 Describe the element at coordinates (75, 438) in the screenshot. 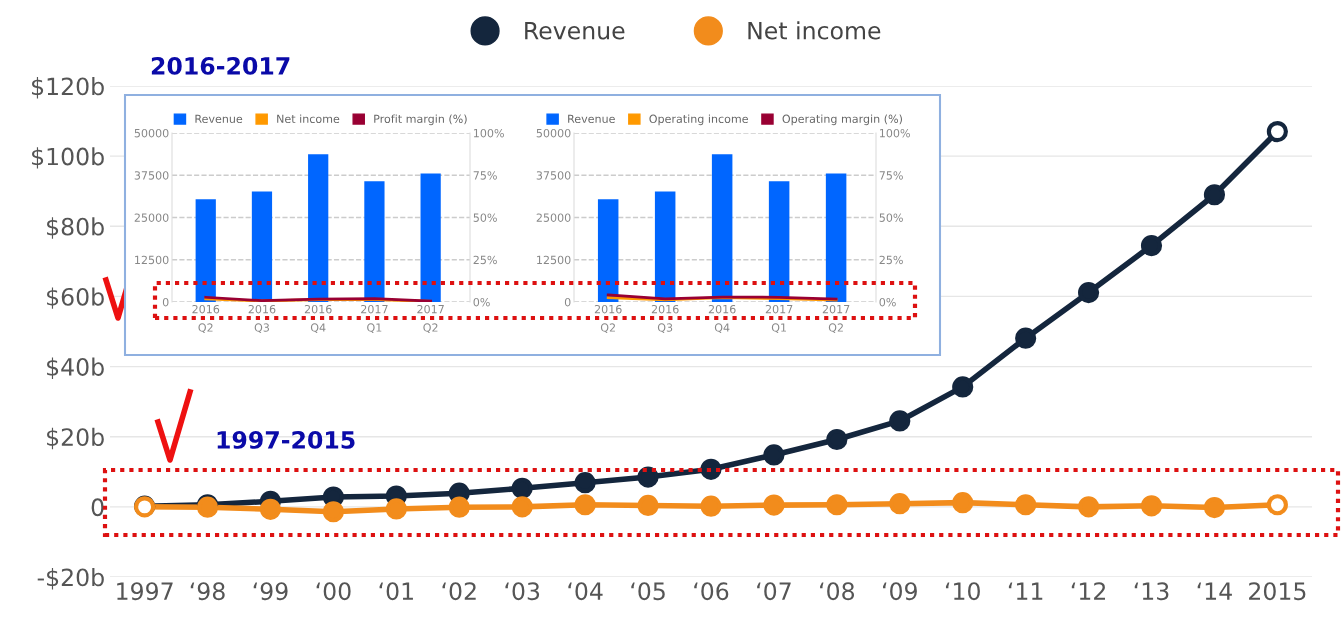

I see `y-tick-label: $20b` at that location.